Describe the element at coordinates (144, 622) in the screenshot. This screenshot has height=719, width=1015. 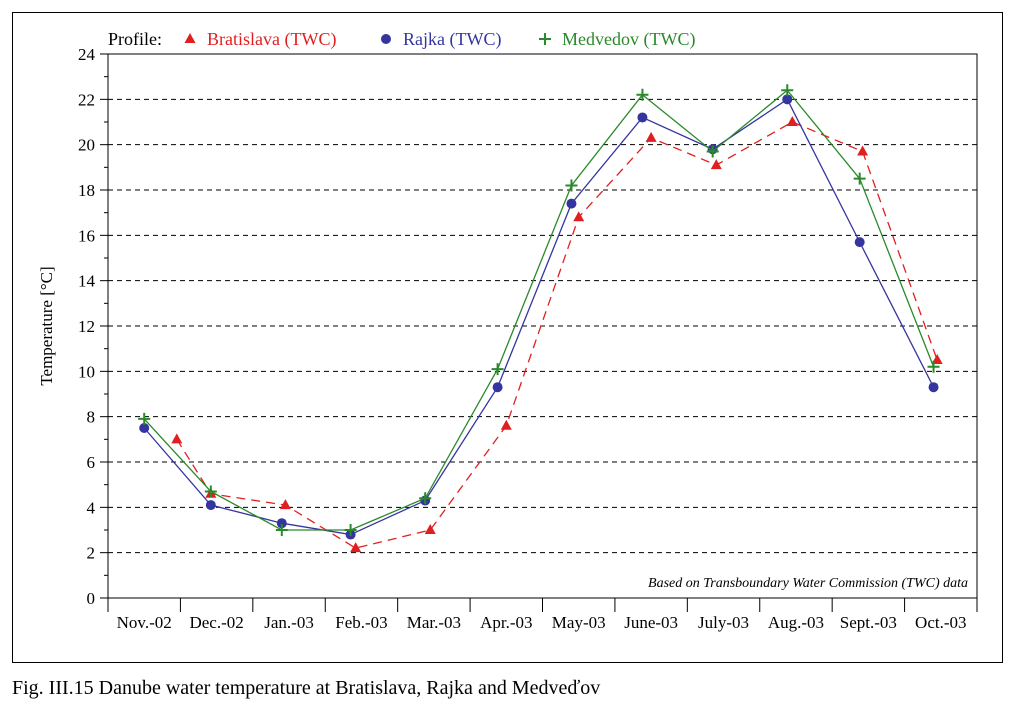
I see `x-tick-label: Nov.-02` at that location.